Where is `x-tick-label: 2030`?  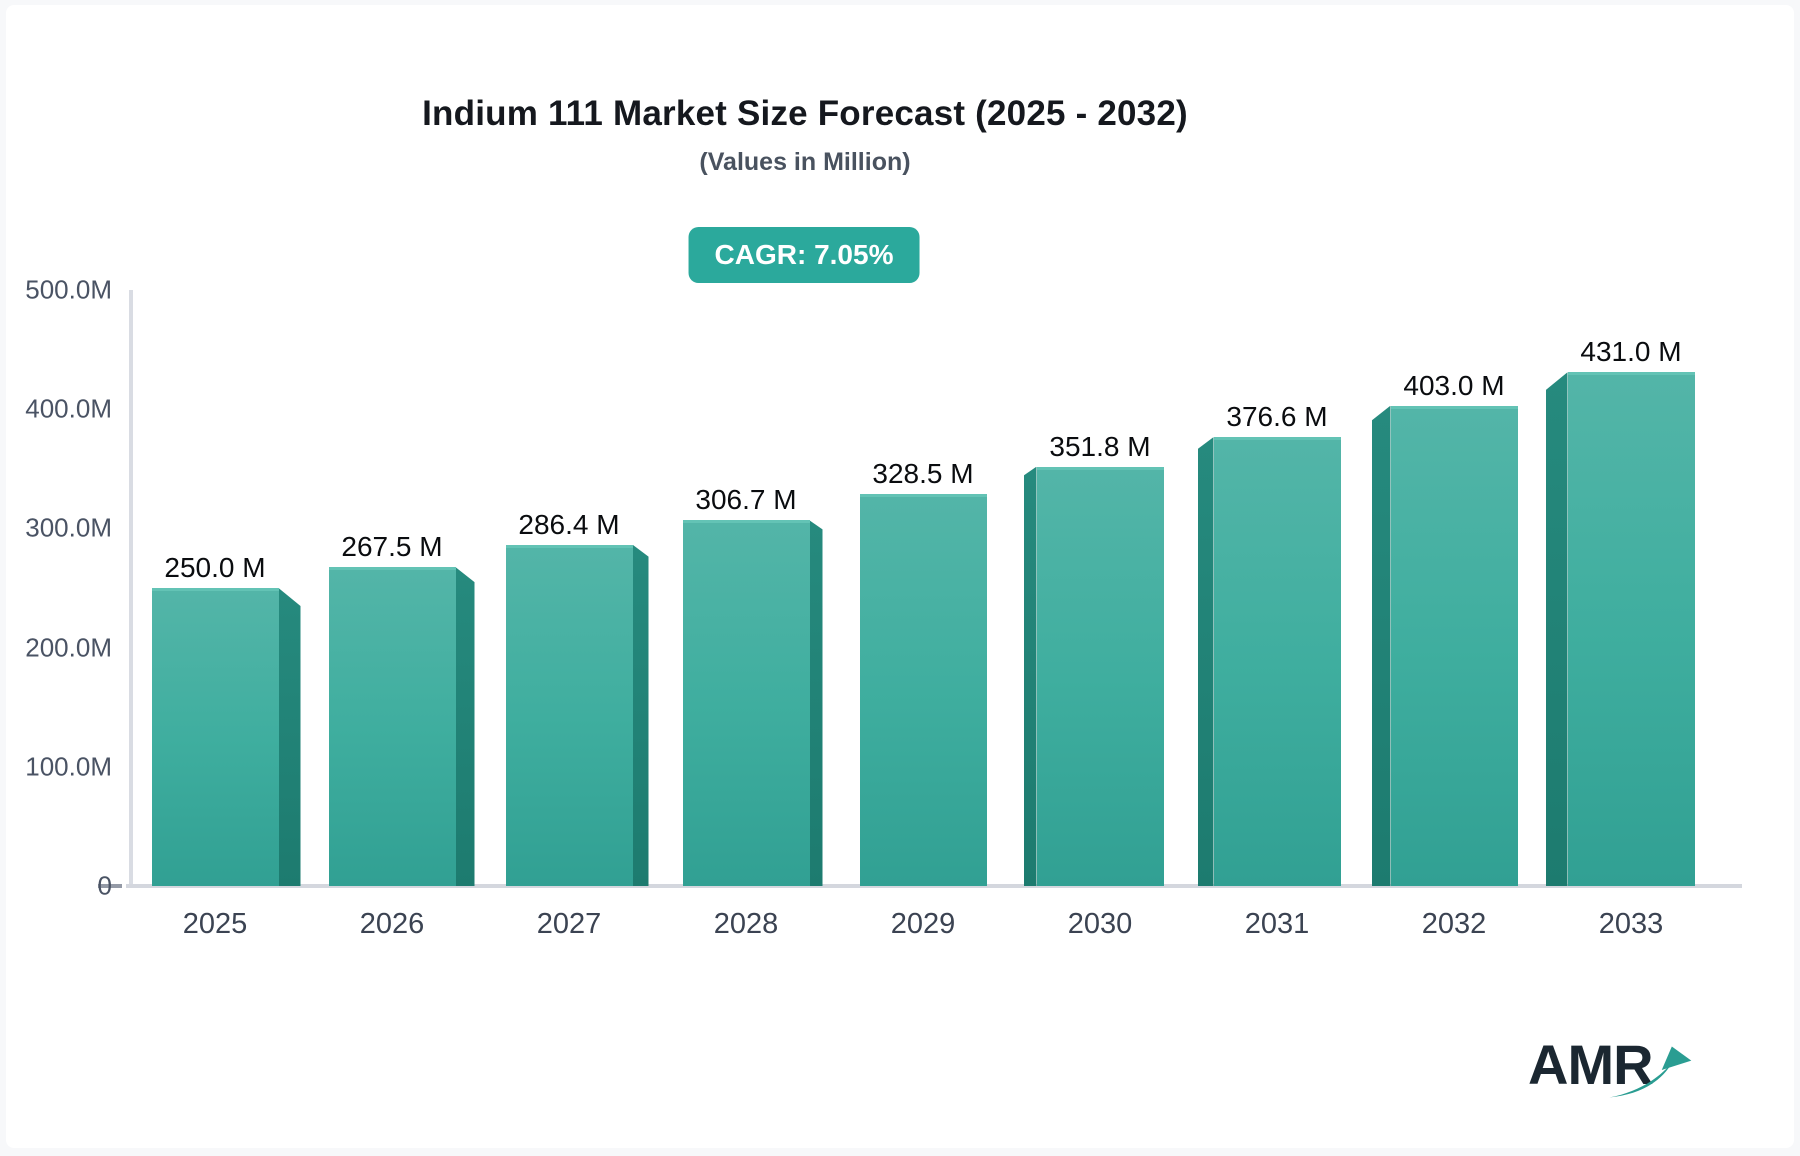
x-tick-label: 2030 is located at coordinates (1100, 924).